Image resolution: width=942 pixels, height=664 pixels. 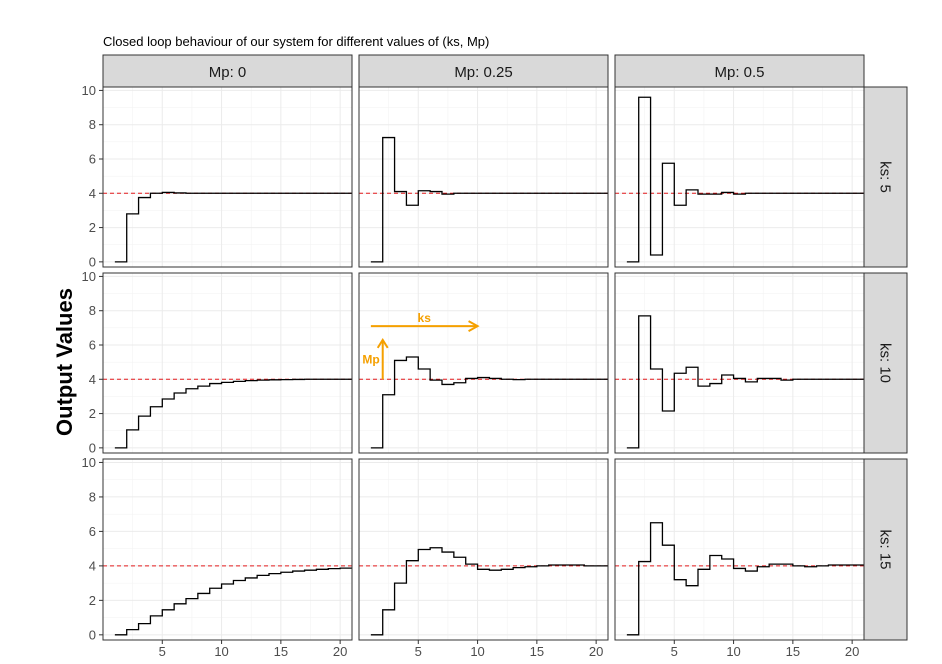 I want to click on mp-arrowhead, so click(x=382, y=343).